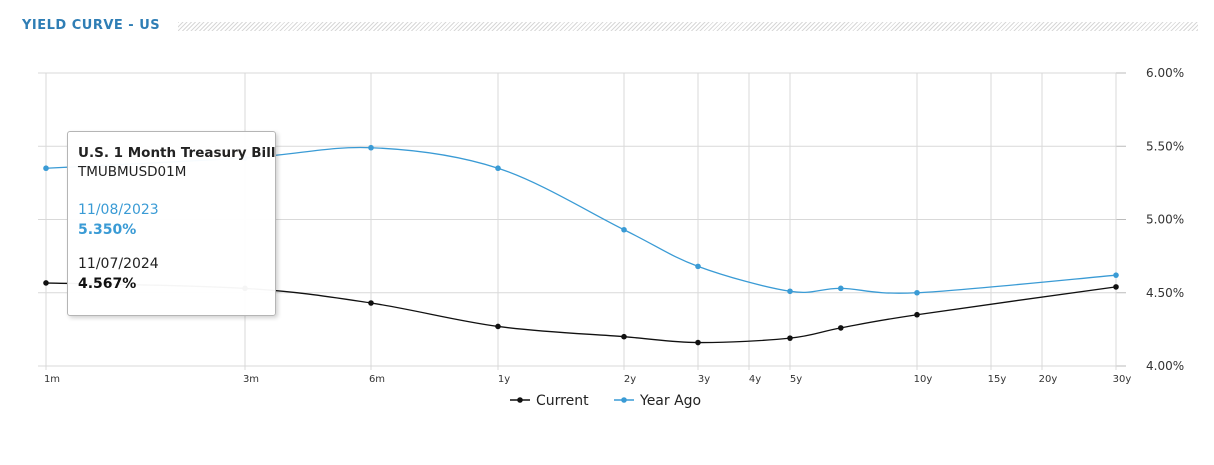 The height and width of the screenshot is (465, 1214). What do you see at coordinates (107, 230) in the screenshot?
I see `tooltip-year-ago-value: 5.350%` at bounding box center [107, 230].